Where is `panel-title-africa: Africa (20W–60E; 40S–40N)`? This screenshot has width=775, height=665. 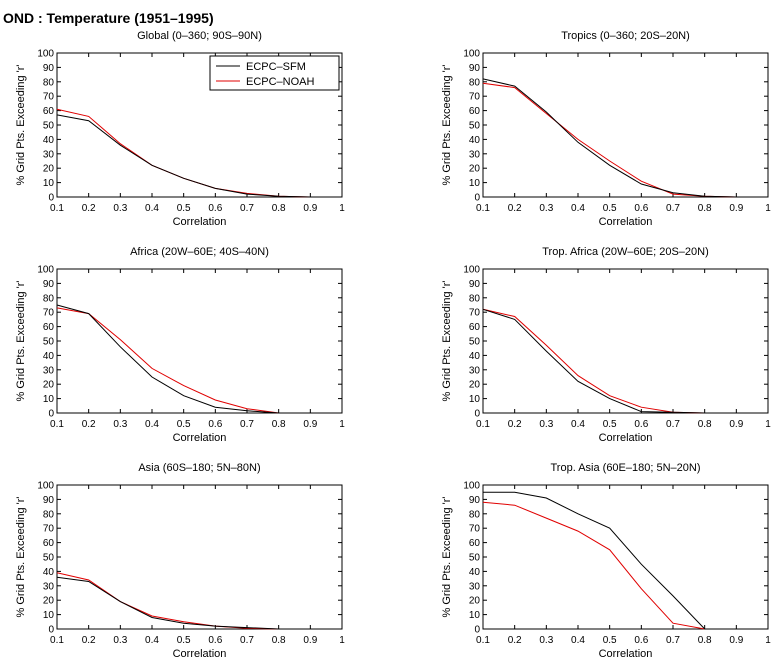 panel-title-africa: Africa (20W–60E; 40S–40N) is located at coordinates (199, 252).